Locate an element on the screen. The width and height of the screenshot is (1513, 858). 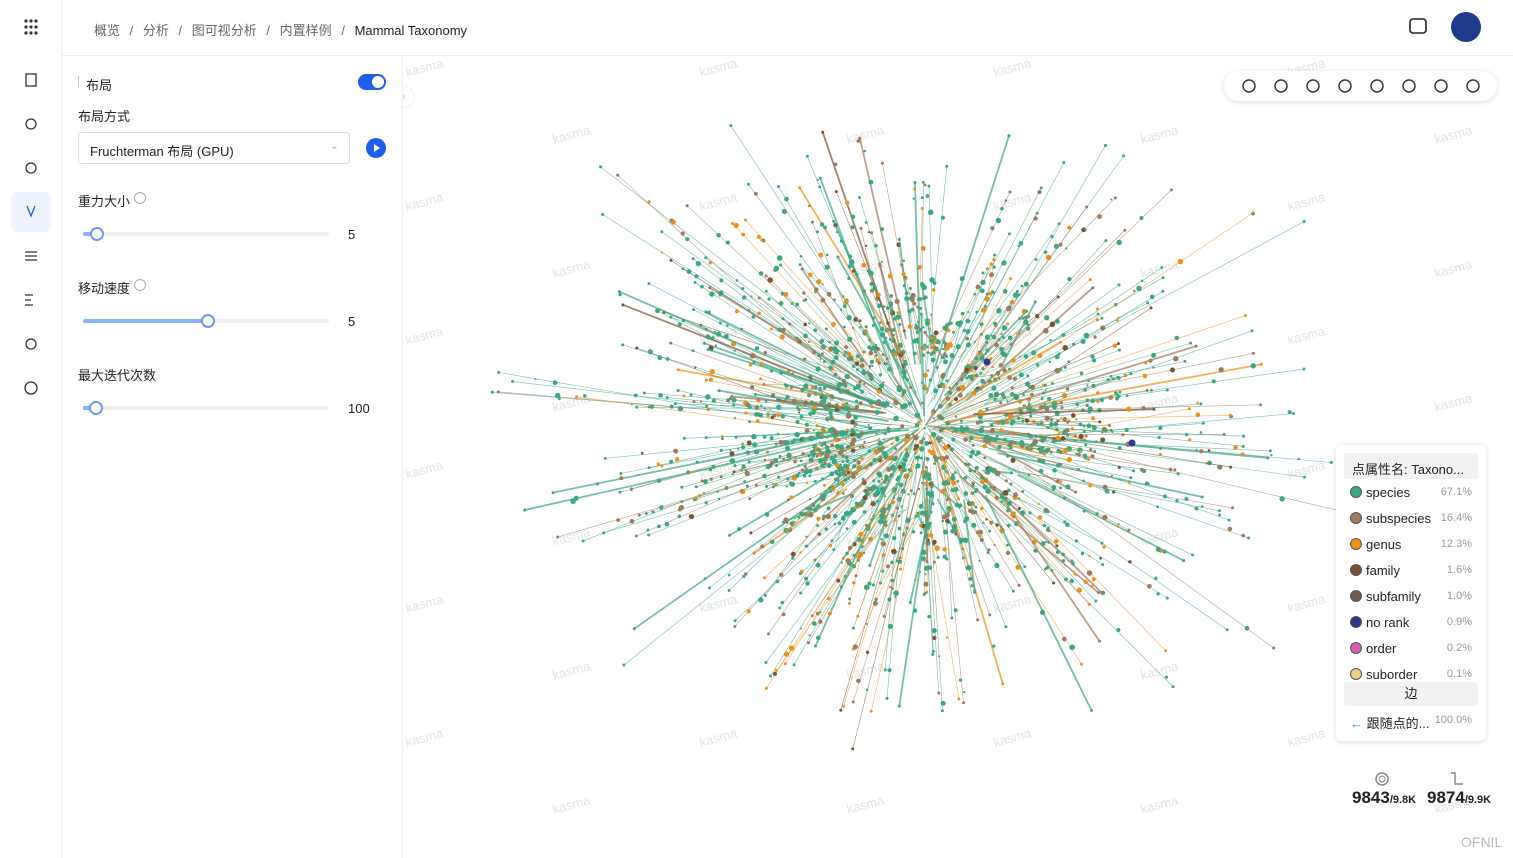
legend-item: suborder is located at coordinates (1383, 674).